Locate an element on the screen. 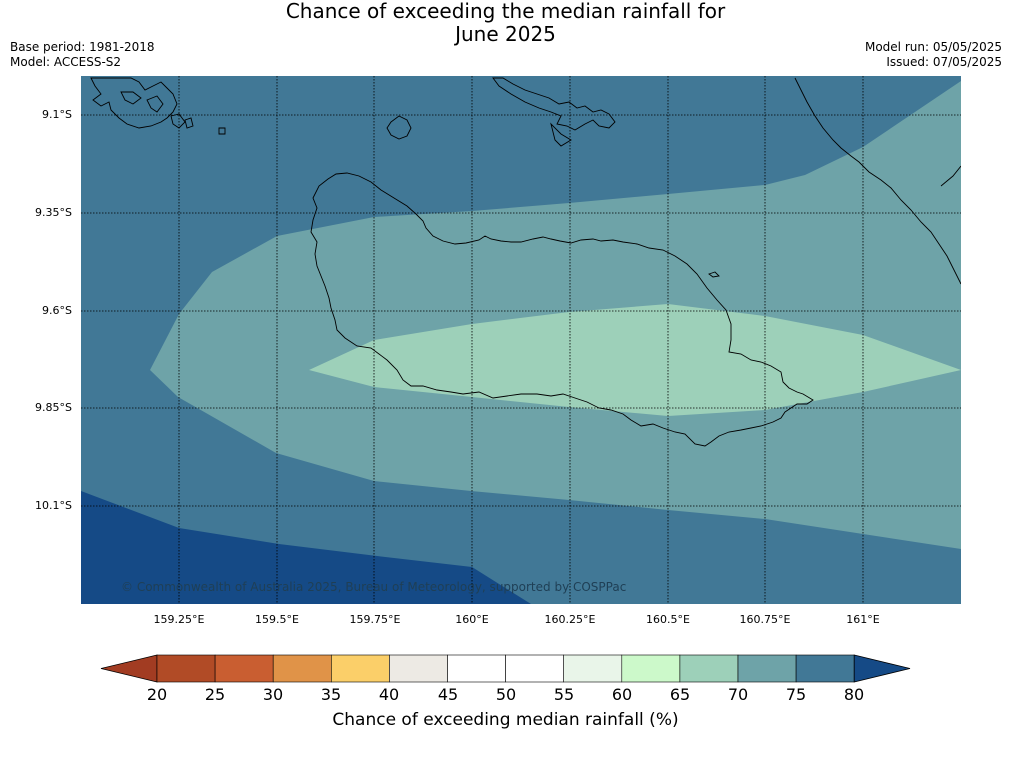  cbar-tick-35: 35 is located at coordinates (331, 694).